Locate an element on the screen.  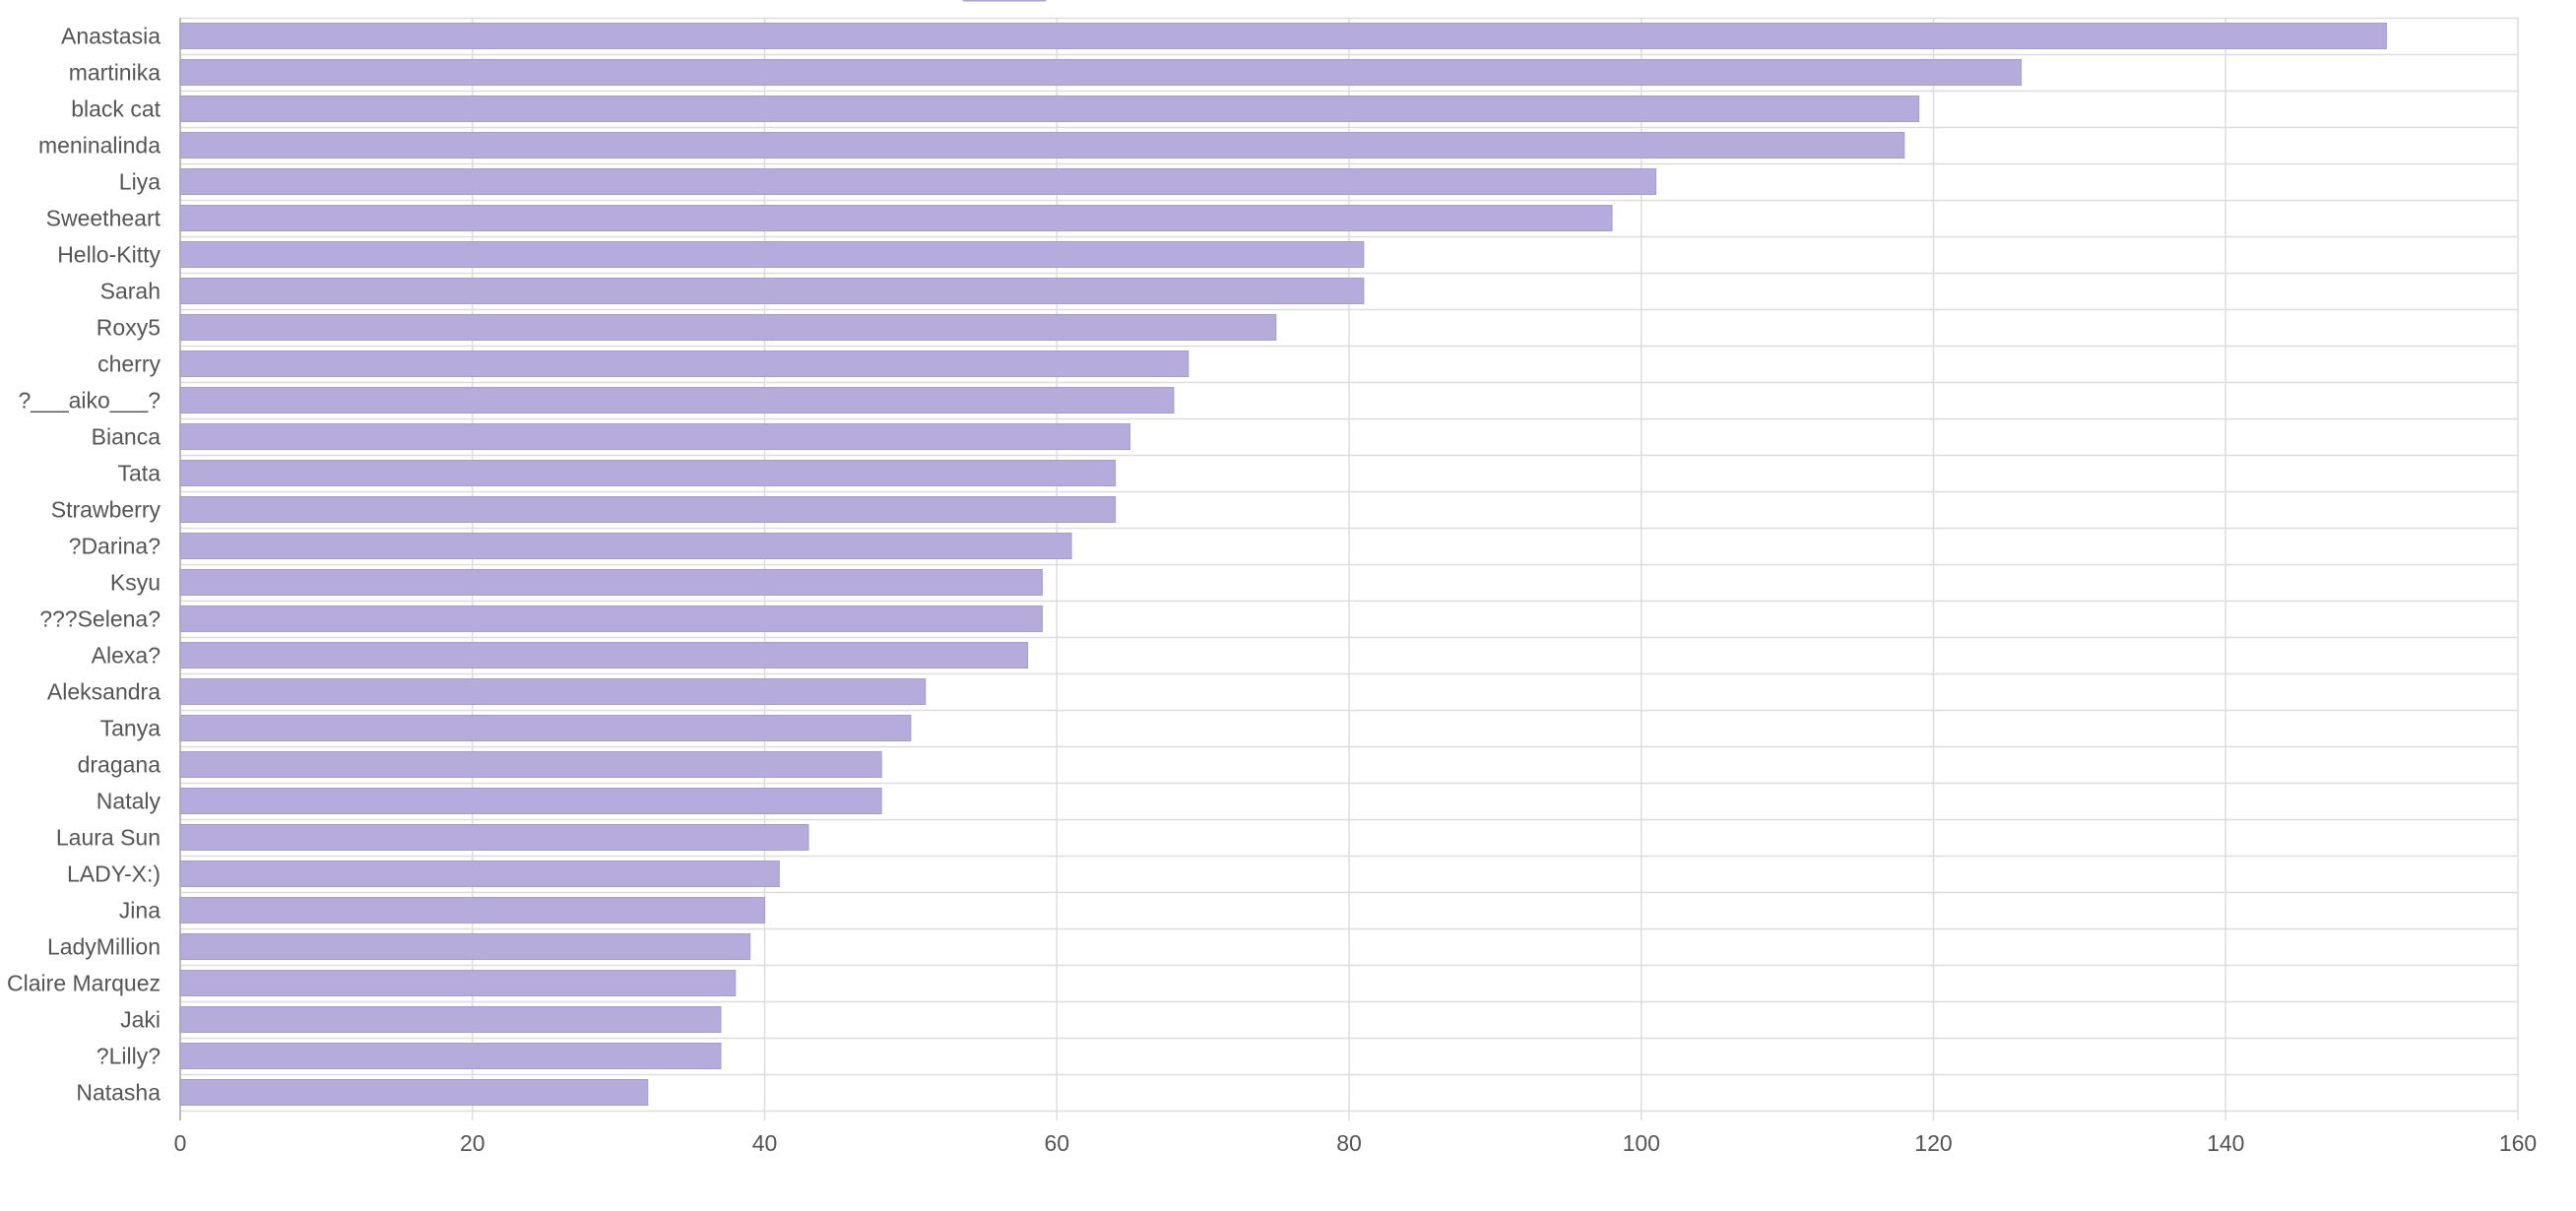
category-label: Ksyu is located at coordinates (135, 583).